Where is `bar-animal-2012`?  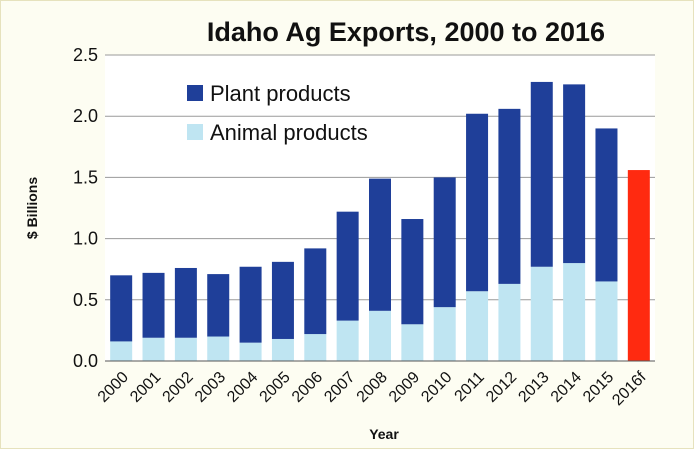
bar-animal-2012 is located at coordinates (509, 322).